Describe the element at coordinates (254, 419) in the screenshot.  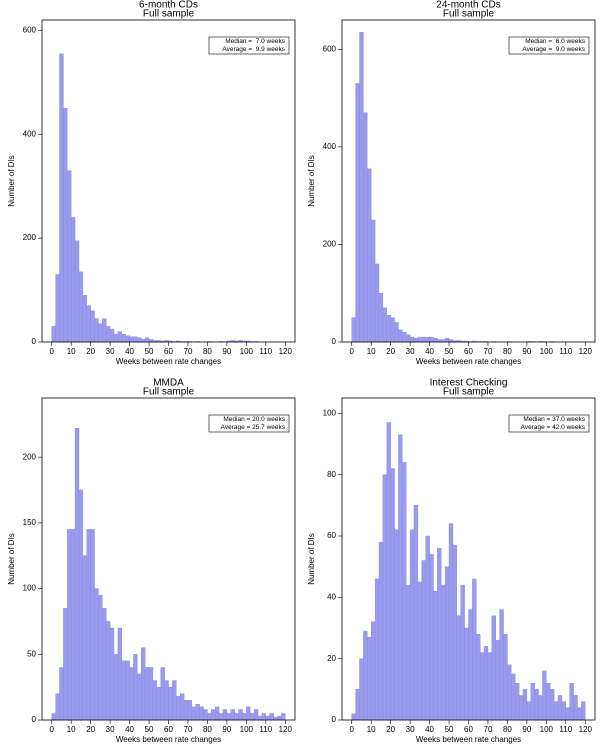
I see `annotation: Median = 20.0 weeks` at that location.